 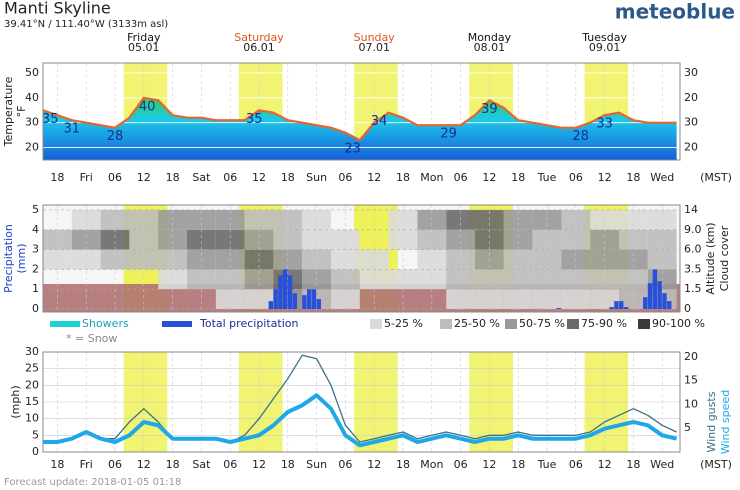 I want to click on y-tick-label: 5, so click(x=35, y=209).